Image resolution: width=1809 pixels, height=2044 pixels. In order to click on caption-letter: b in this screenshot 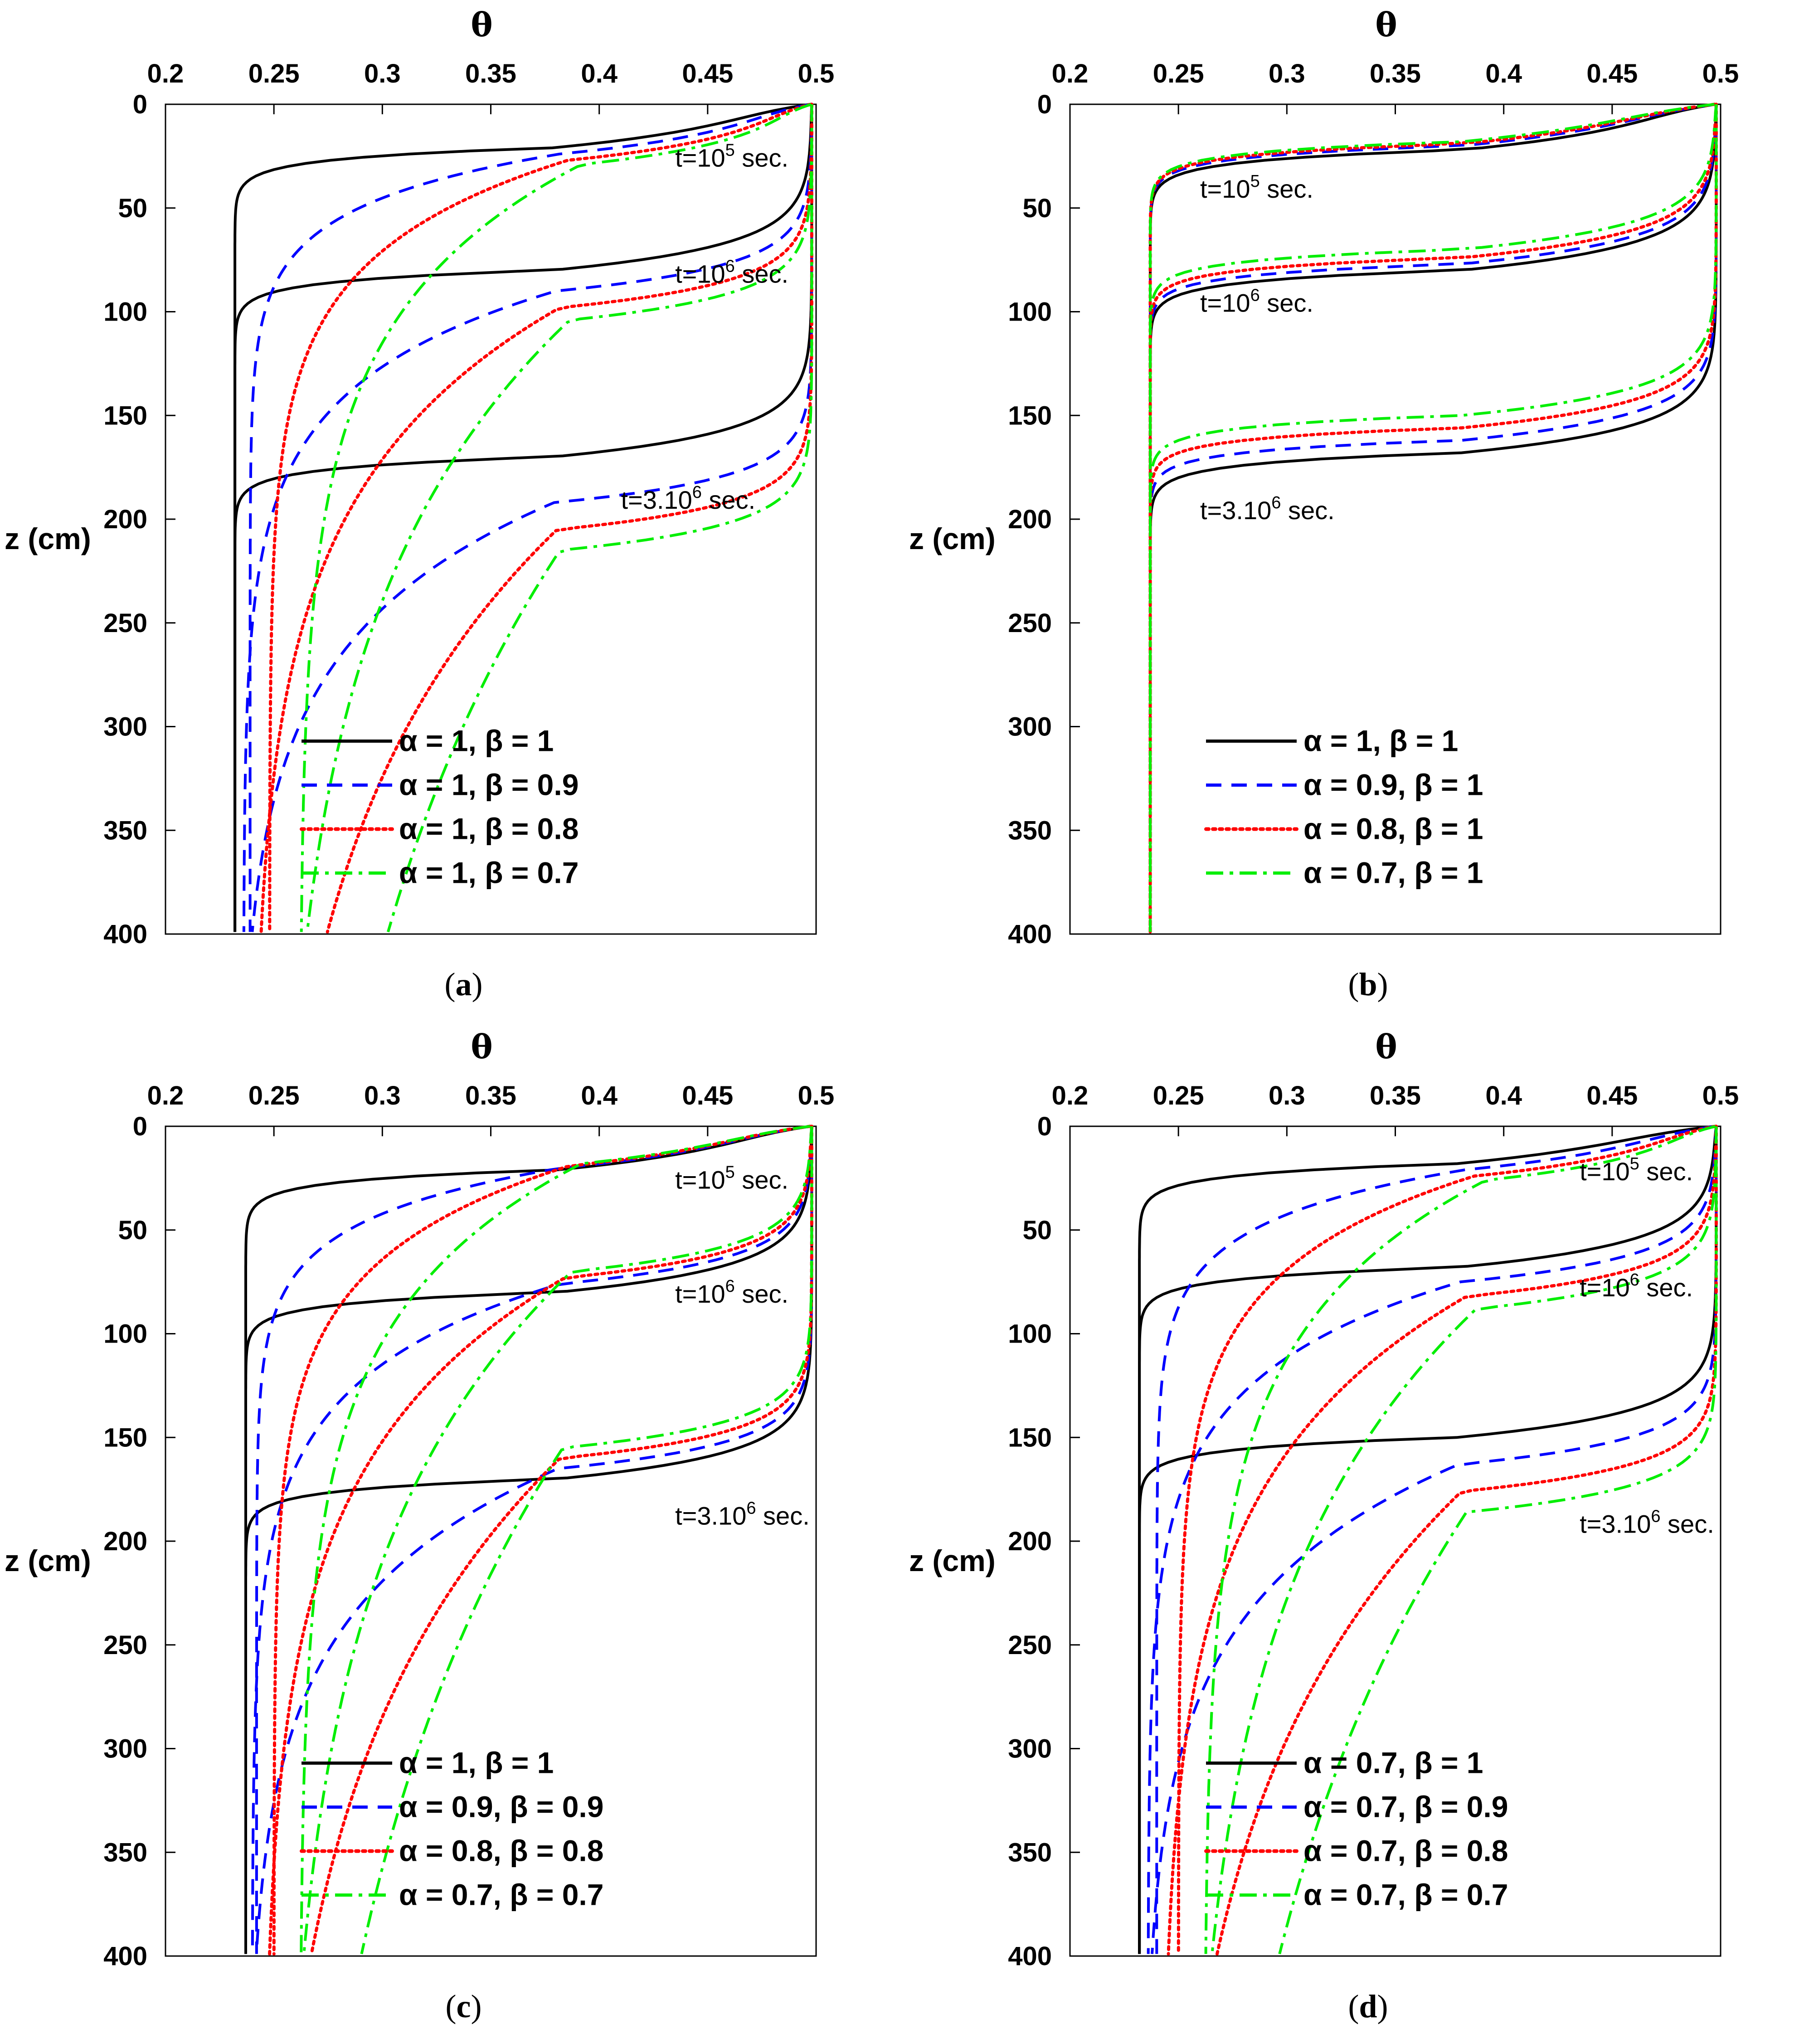, I will do `click(1368, 984)`.